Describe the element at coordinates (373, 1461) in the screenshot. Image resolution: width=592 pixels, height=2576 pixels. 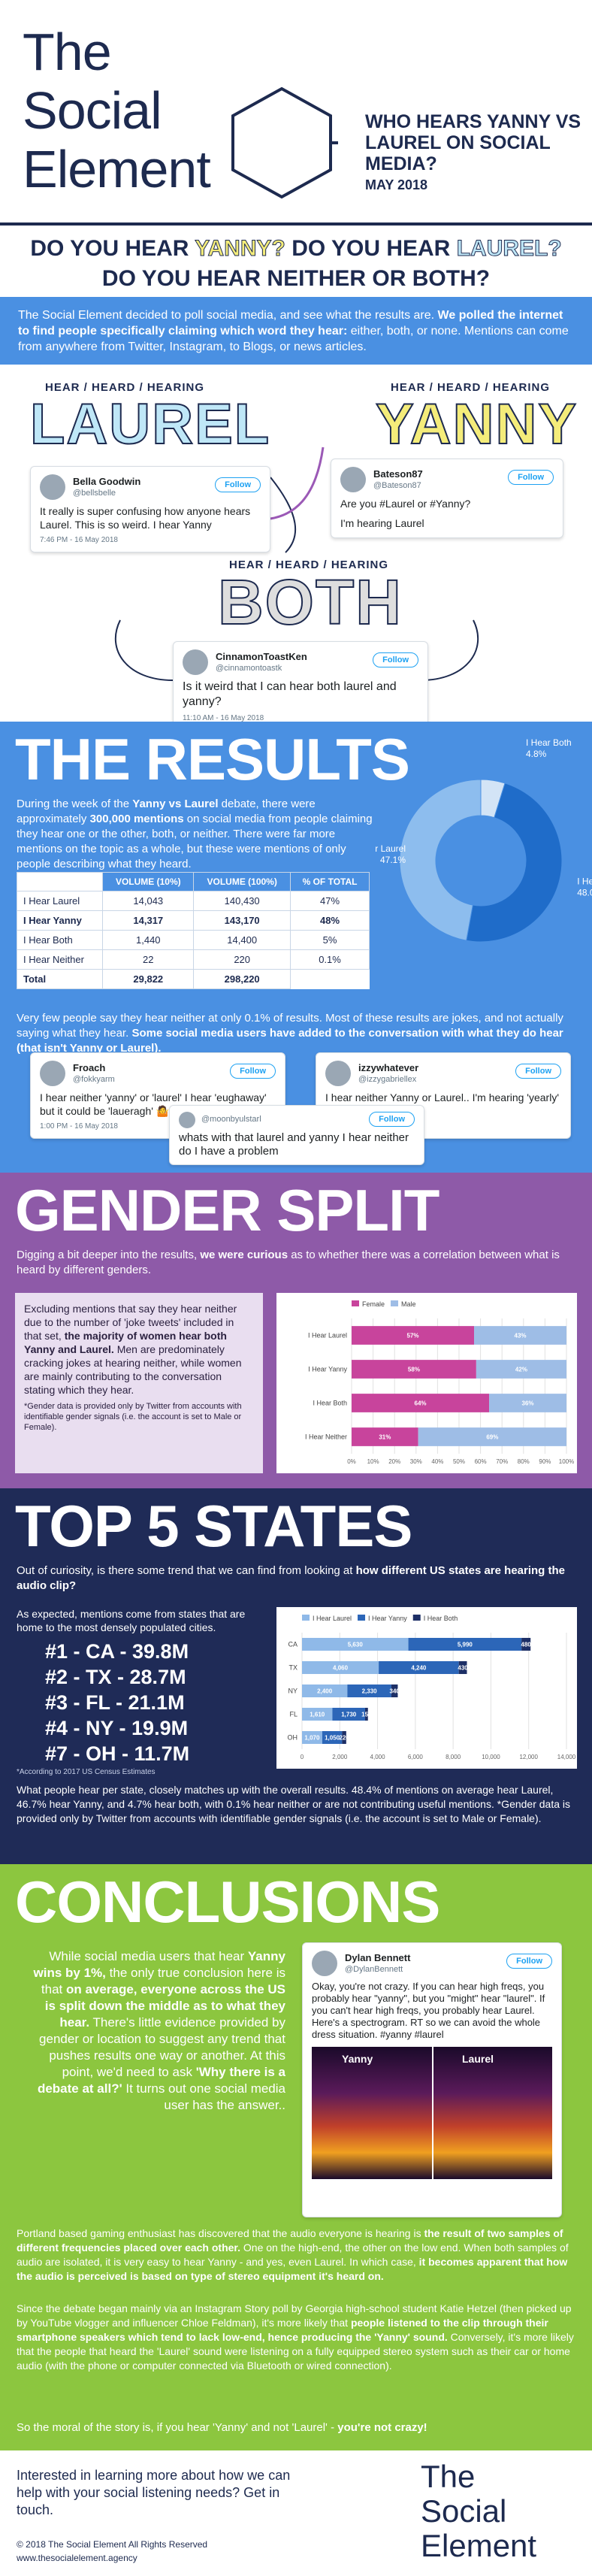
I see `x-tick-label: 10%` at that location.